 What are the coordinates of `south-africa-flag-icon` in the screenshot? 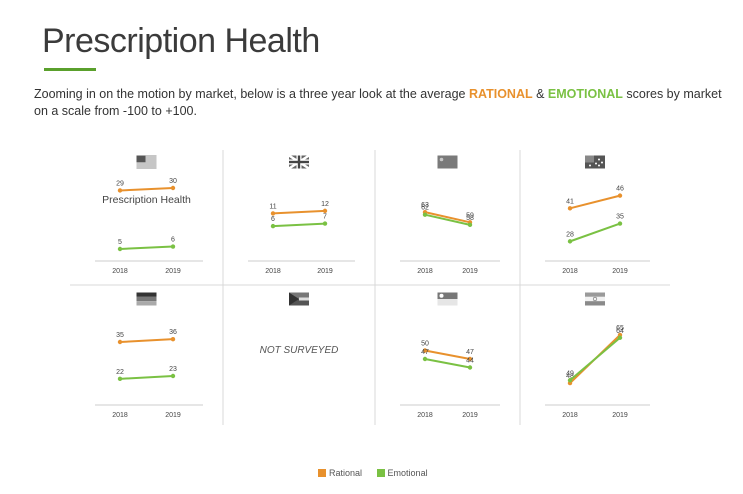 It's located at (299, 299).